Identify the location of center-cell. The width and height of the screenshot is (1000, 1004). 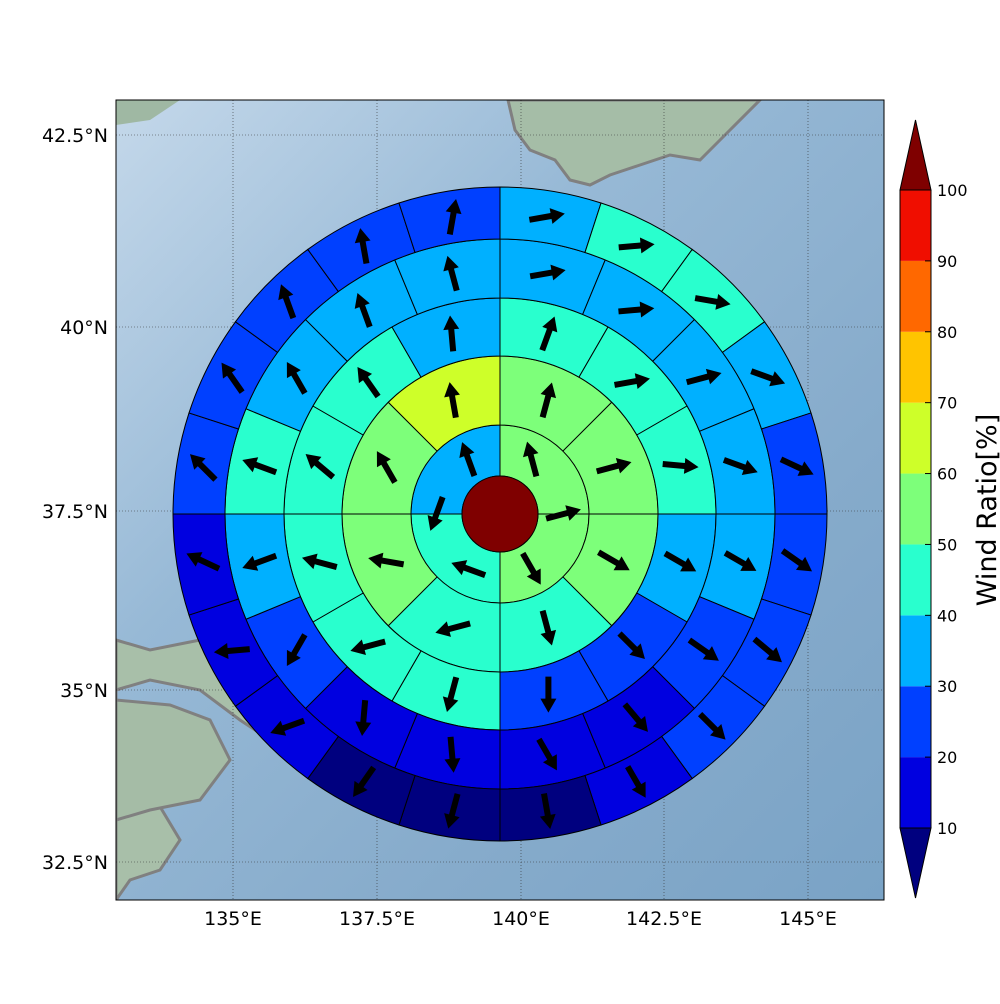
(500, 514).